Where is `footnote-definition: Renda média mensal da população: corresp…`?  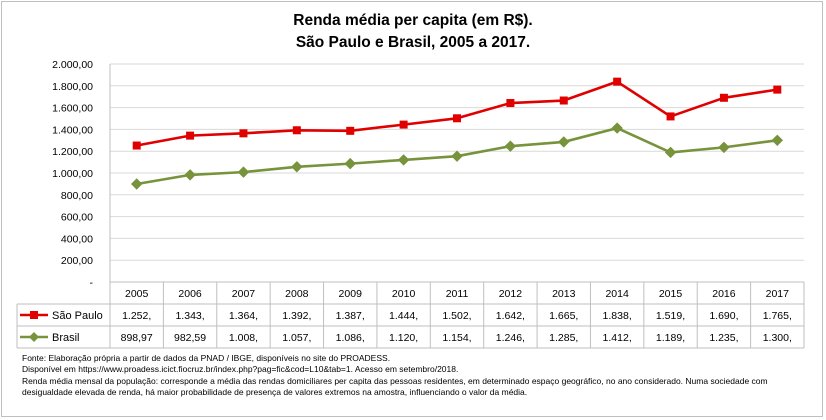 footnote-definition: Renda média mensal da população: corresp… is located at coordinates (395, 386).